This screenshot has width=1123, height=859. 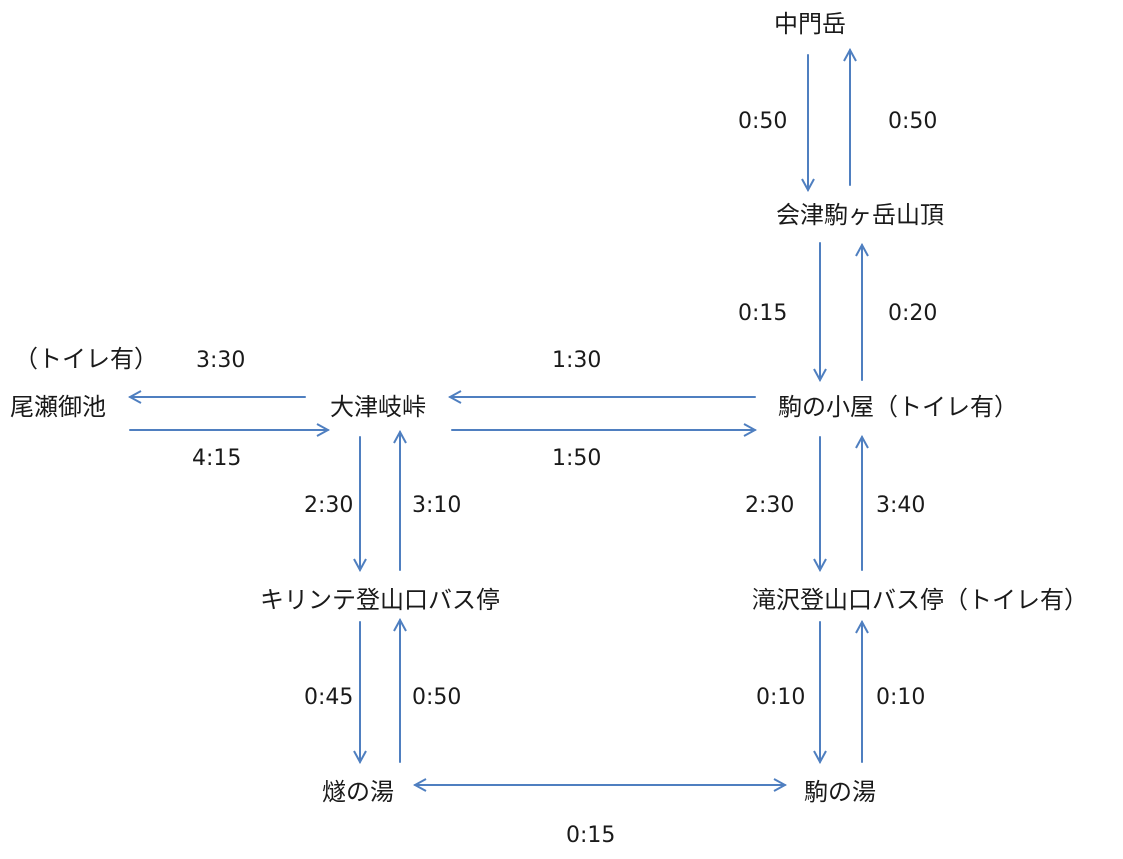 What do you see at coordinates (576, 360) in the screenshot?
I see `time-hut-to-otsuki: 1:30` at bounding box center [576, 360].